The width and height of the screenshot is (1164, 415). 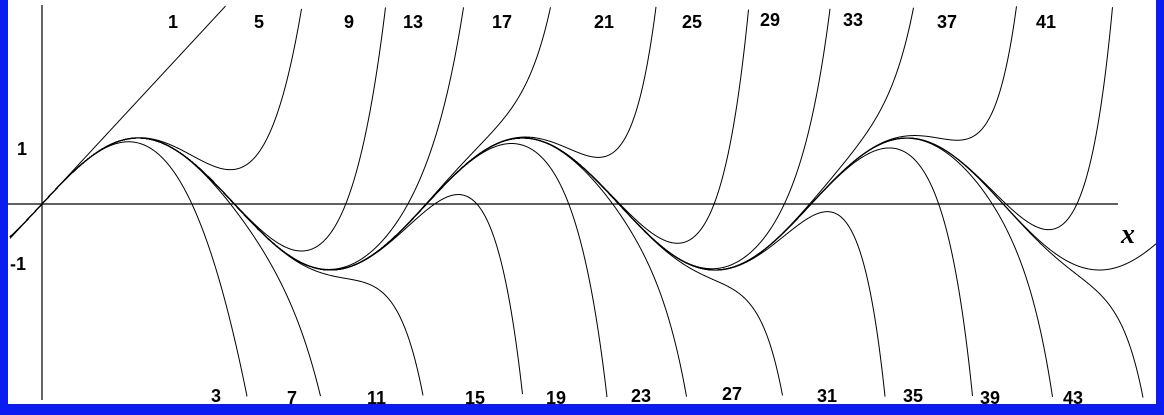 I want to click on degree-label-top-1: 1, so click(x=173, y=22).